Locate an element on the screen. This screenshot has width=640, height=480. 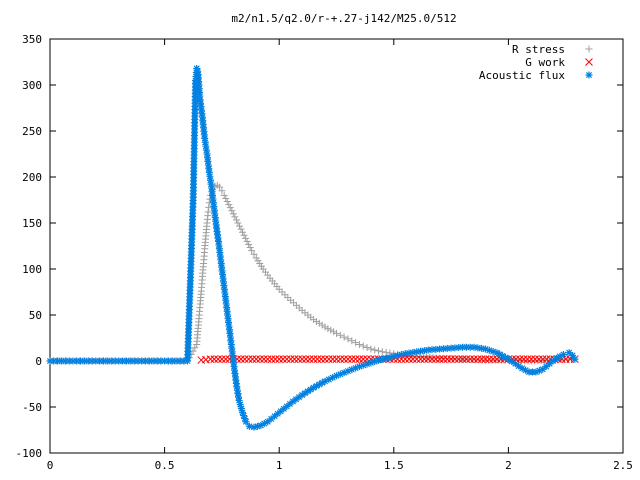
legend-marker is located at coordinates (589, 62).